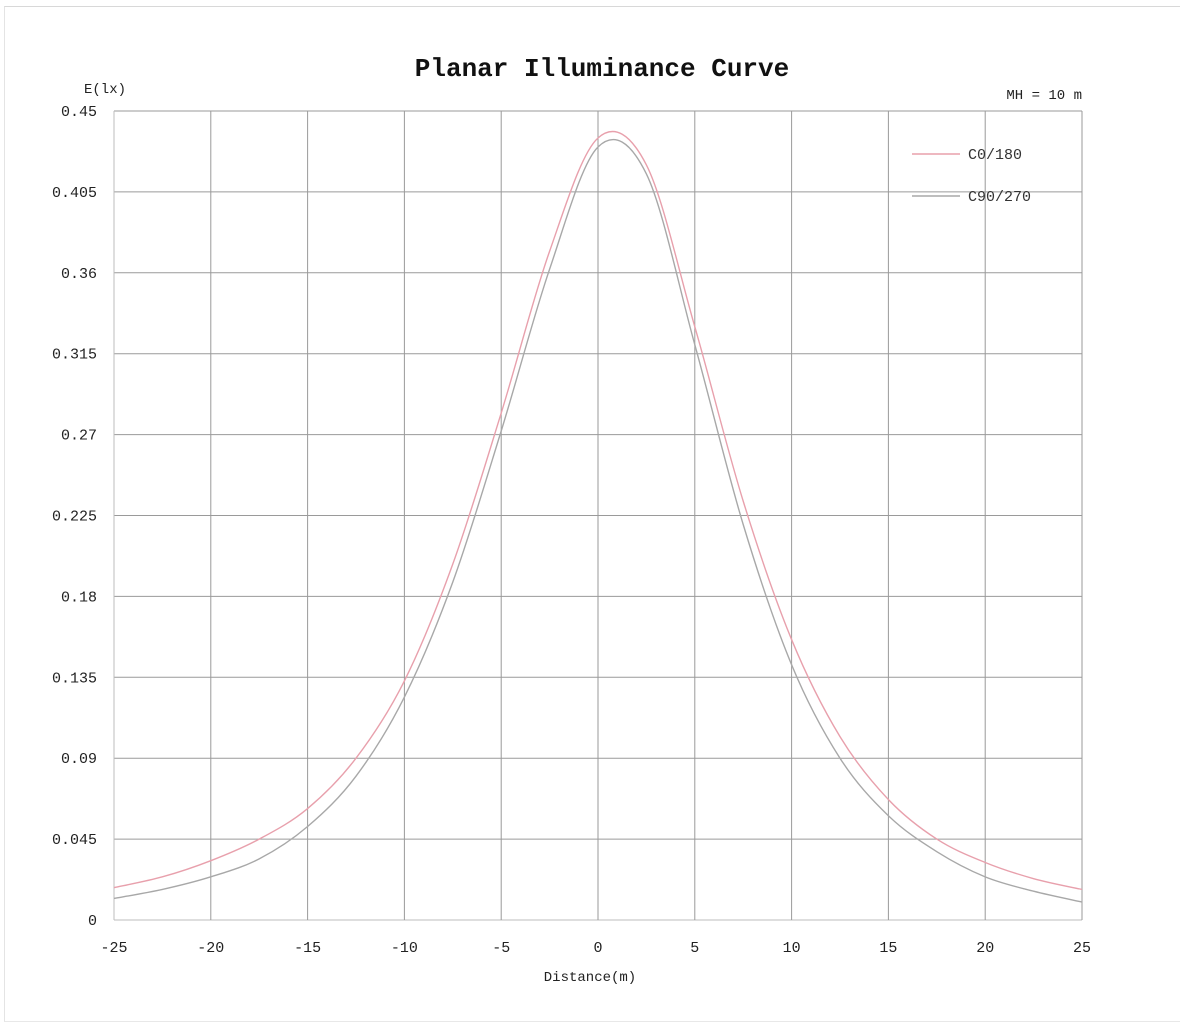 This screenshot has height=1026, width=1184. What do you see at coordinates (985, 948) in the screenshot?
I see `x-tick-label: 20` at bounding box center [985, 948].